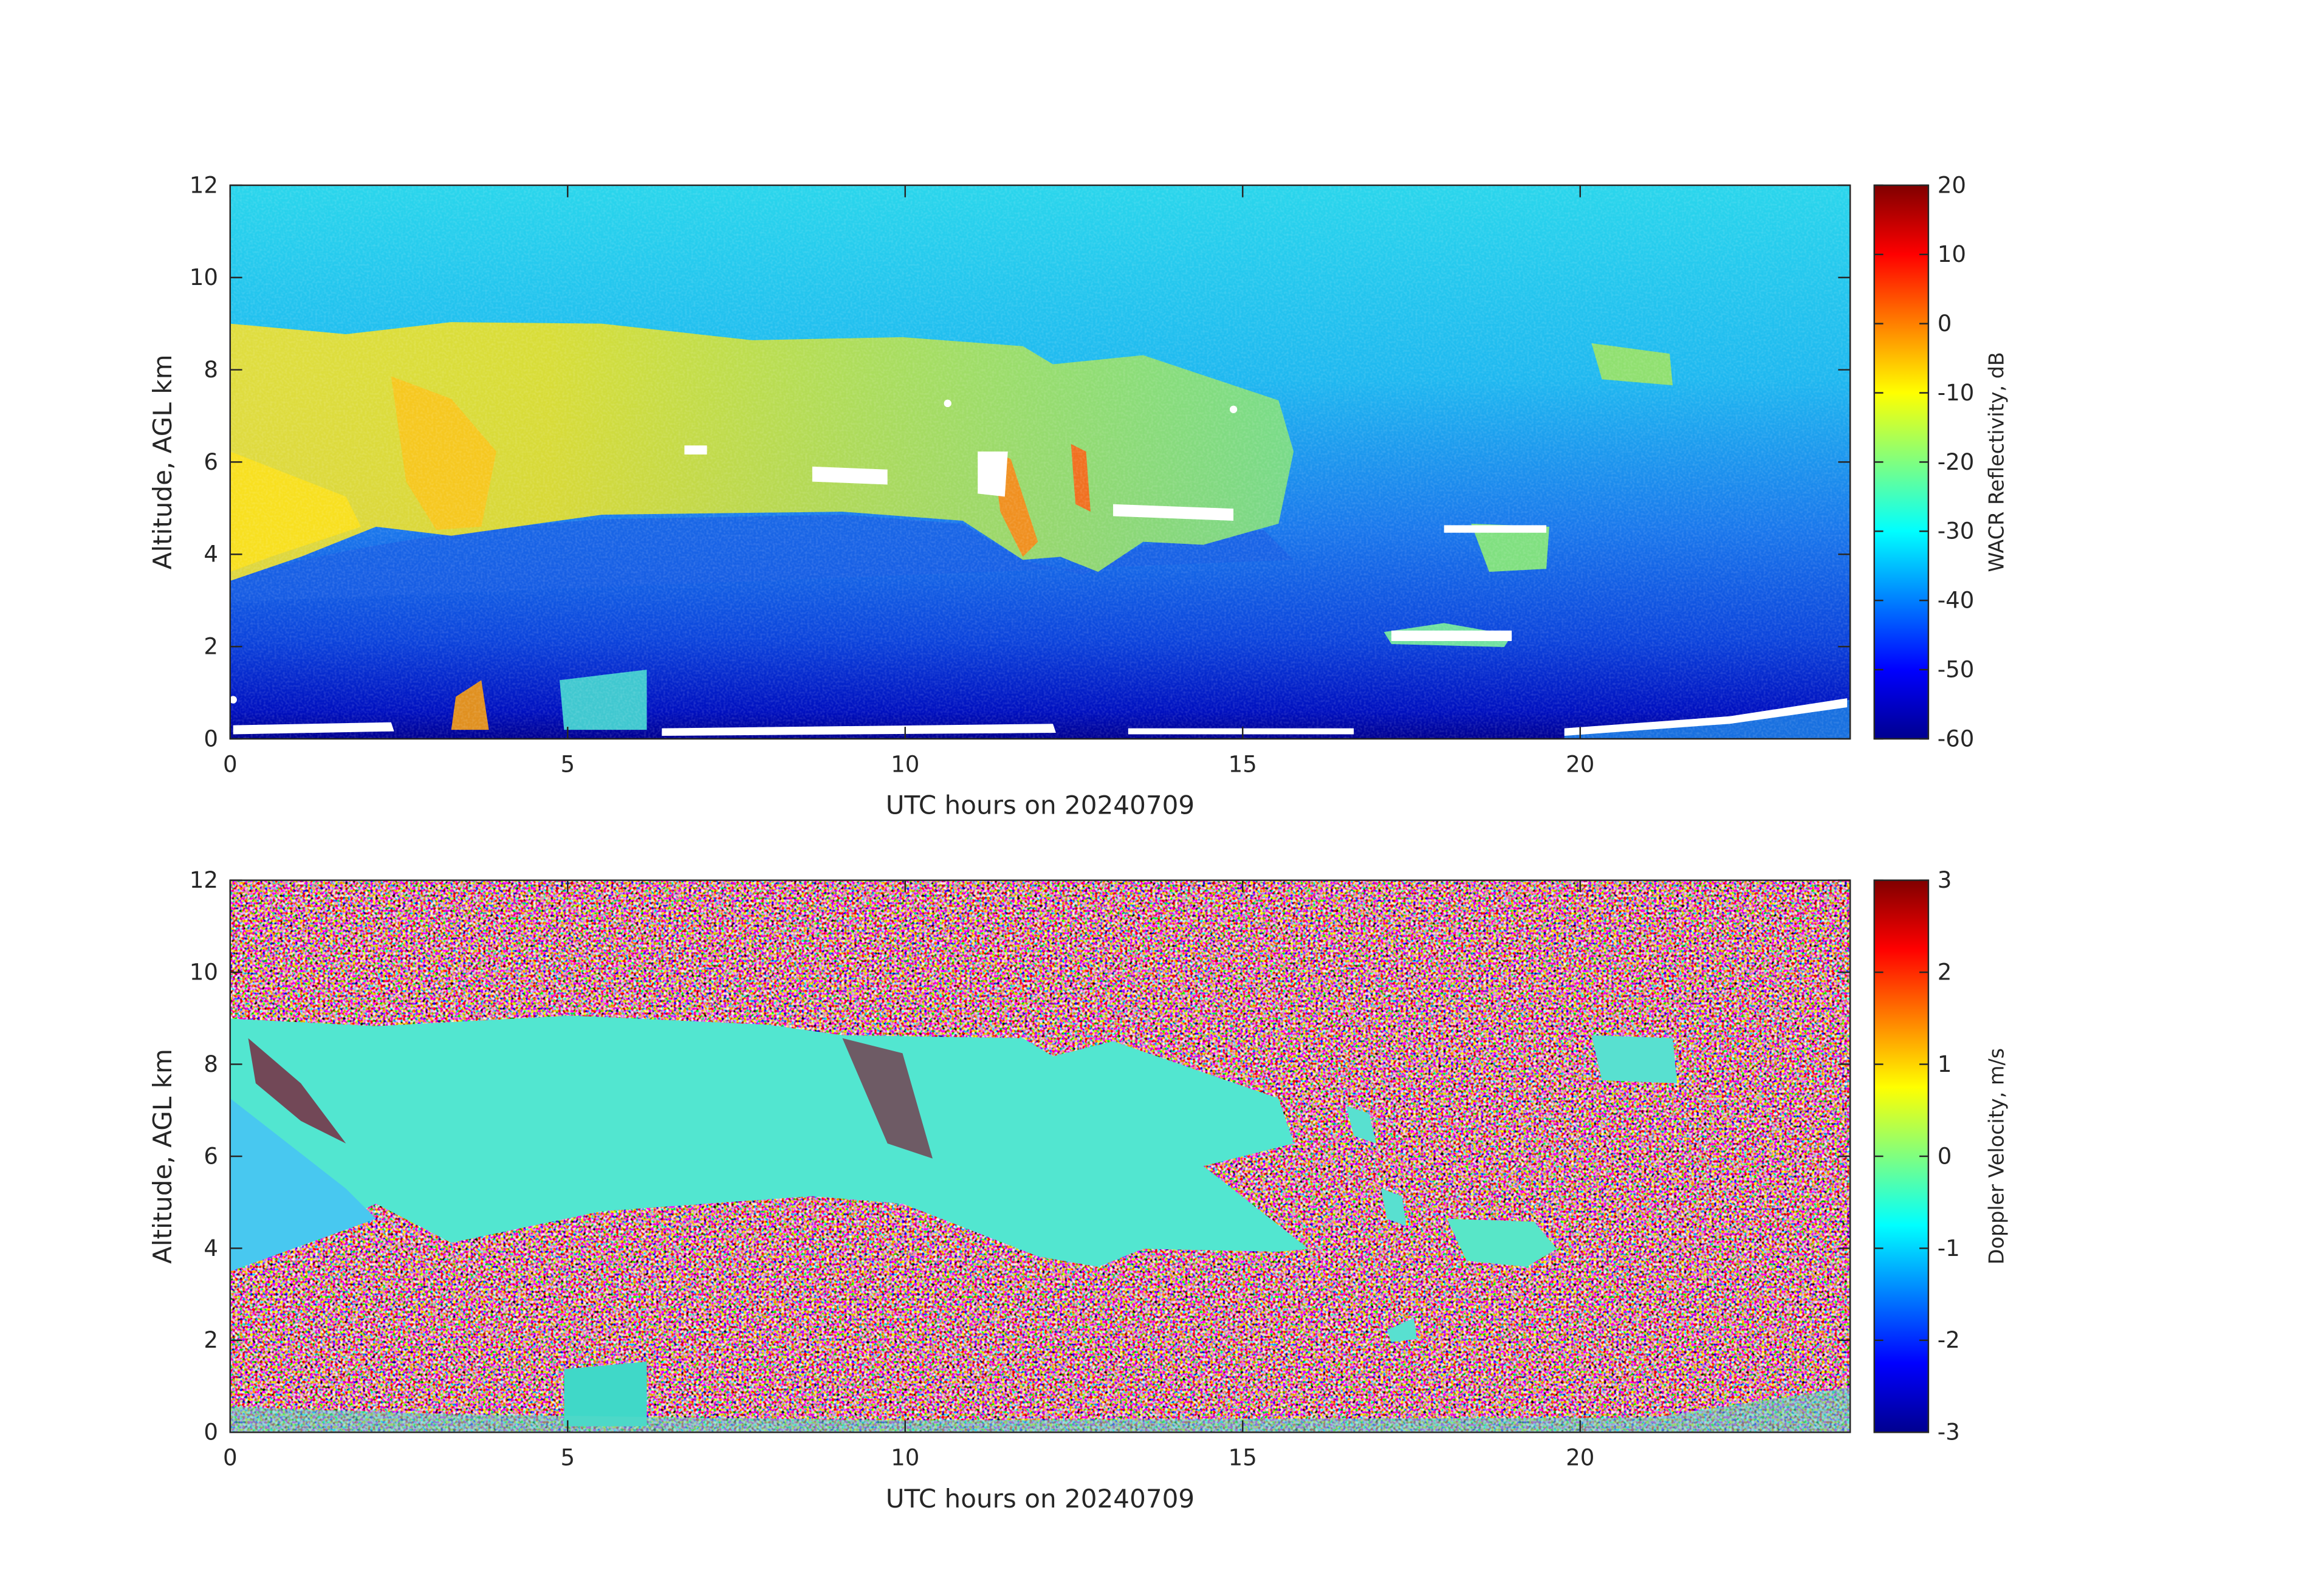 The width and height of the screenshot is (2324, 1595). What do you see at coordinates (1952, 185) in the screenshot?
I see `colorbar-tick-label: 20` at bounding box center [1952, 185].